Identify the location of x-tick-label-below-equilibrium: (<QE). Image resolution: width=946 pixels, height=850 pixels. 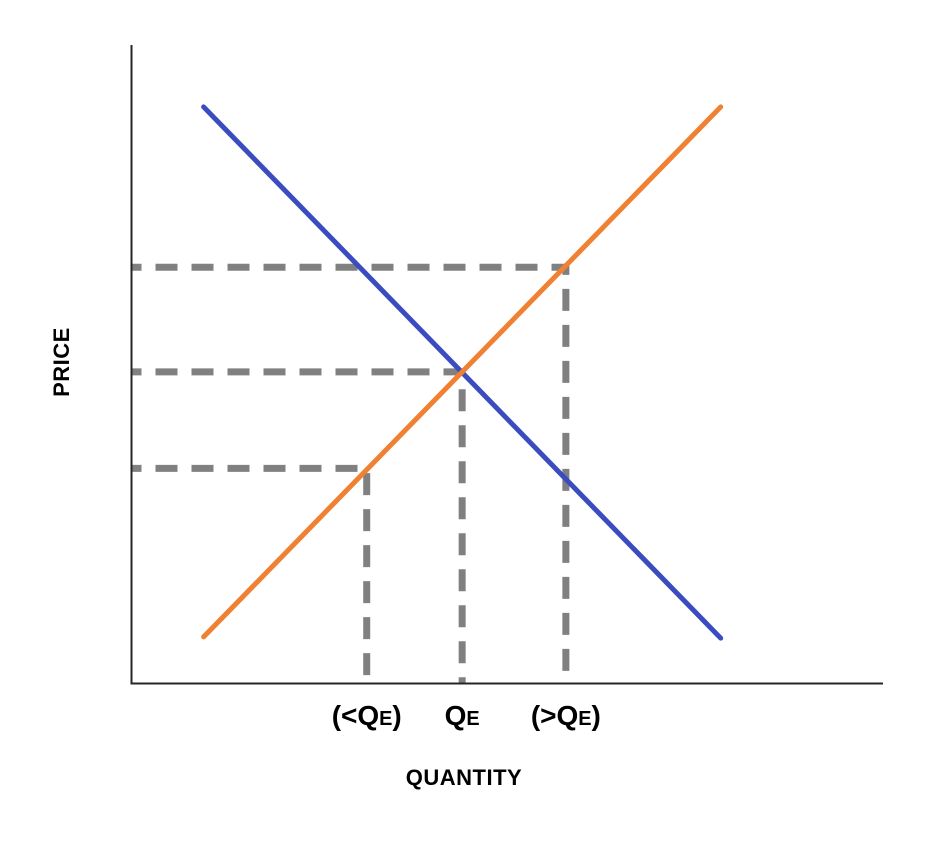
(366, 715).